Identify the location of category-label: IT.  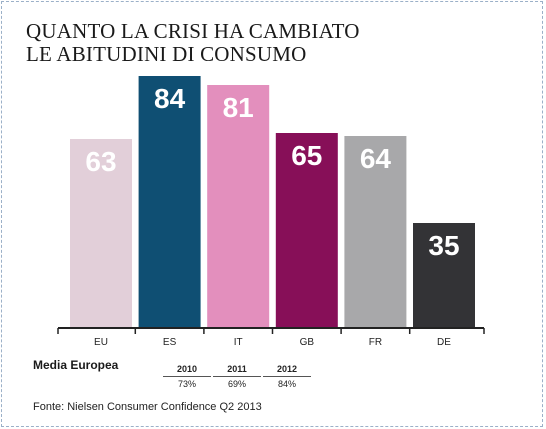
(238, 342).